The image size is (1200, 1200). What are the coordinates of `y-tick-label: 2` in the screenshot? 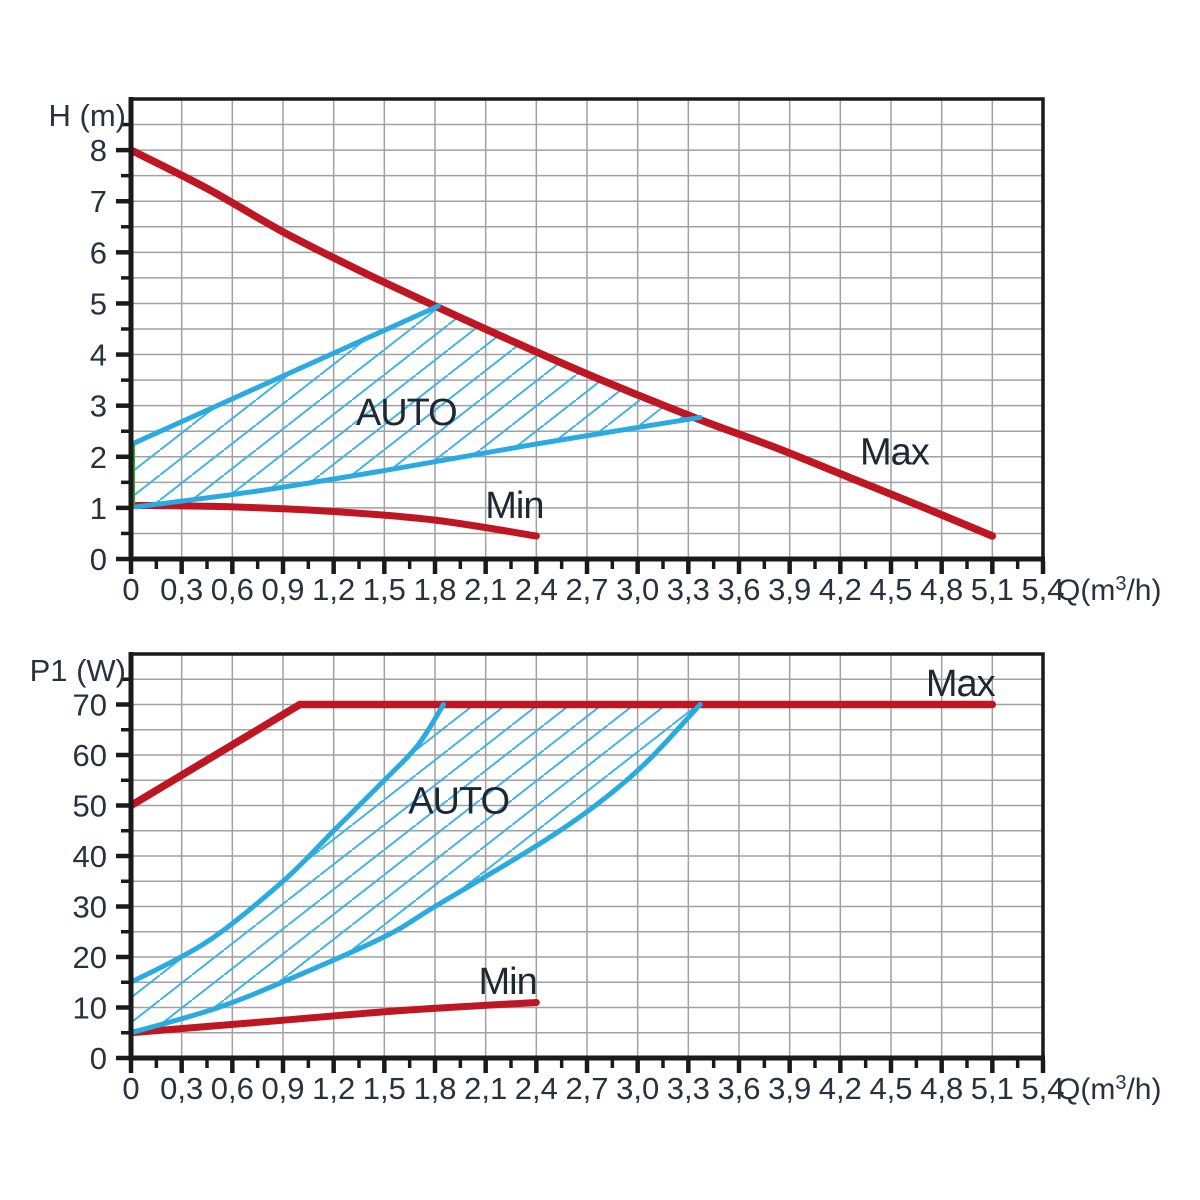 It's located at (98, 457).